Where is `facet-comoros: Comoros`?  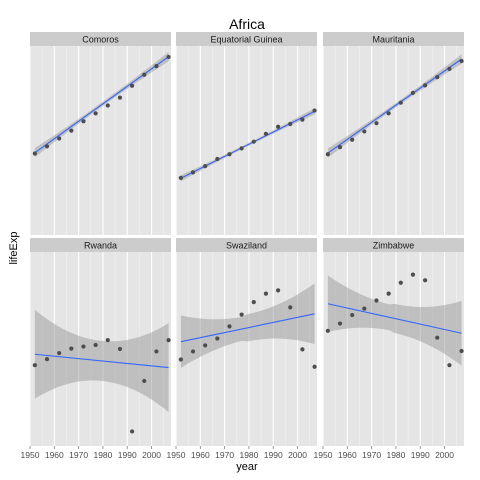 facet-comoros: Comoros is located at coordinates (100, 133).